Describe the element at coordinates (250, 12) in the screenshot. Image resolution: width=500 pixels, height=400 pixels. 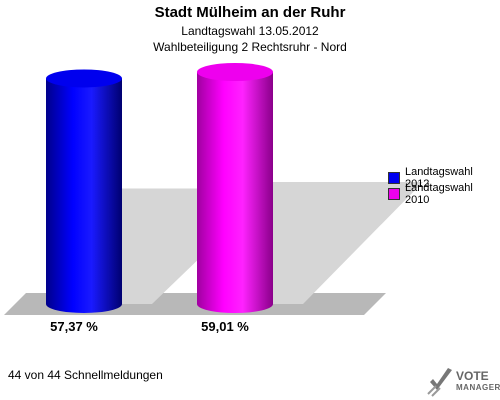
I see `chart-title: Stadt Mülheim an der Ruhr` at that location.